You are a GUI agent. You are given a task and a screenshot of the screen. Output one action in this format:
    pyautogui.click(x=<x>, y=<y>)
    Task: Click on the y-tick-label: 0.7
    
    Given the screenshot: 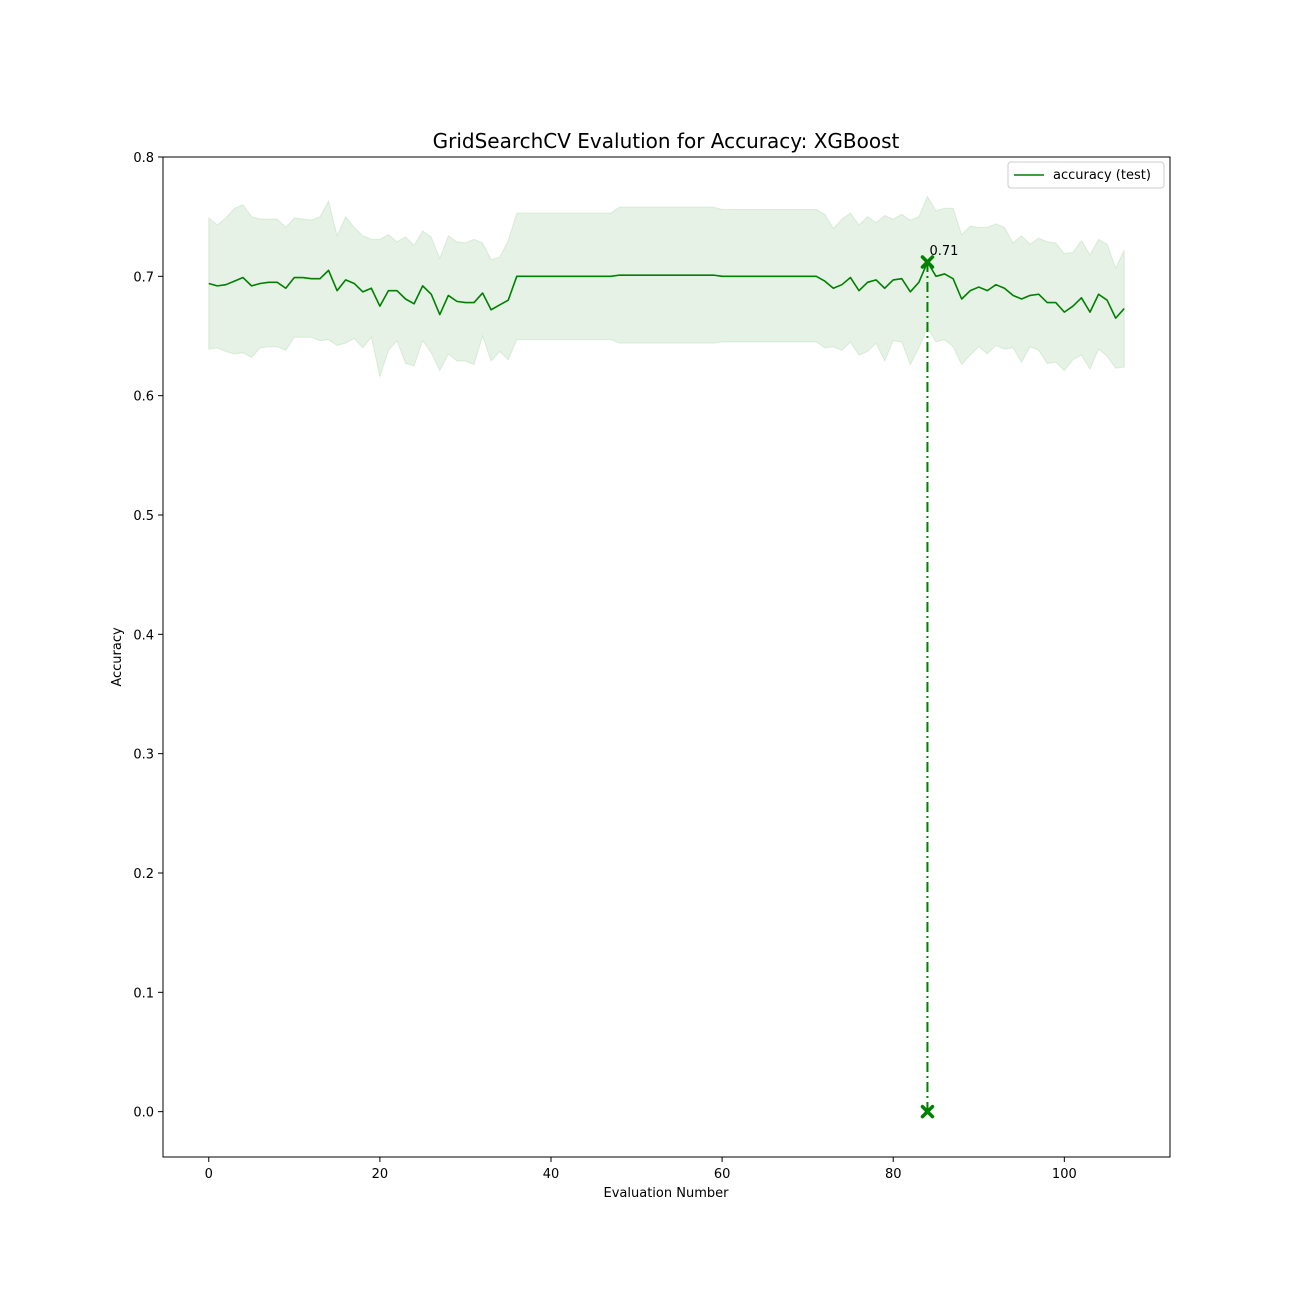 What is the action you would take?
    pyautogui.click(x=143, y=277)
    